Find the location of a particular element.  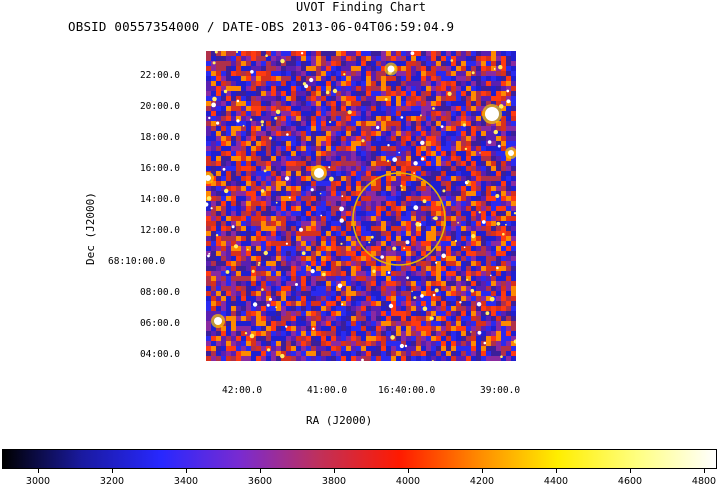

ra-tick-label: 42:00.0 is located at coordinates (242, 390).